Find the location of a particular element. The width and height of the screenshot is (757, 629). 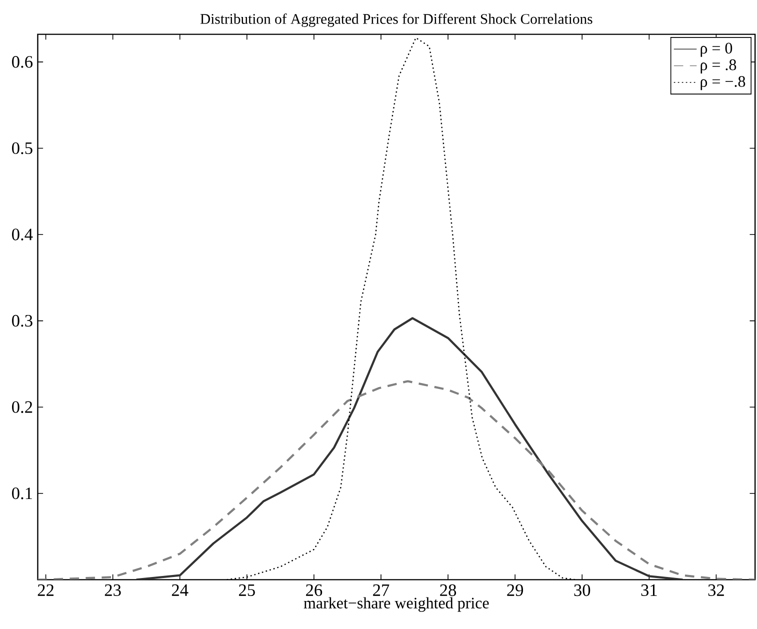

x-tick-label: 23 is located at coordinates (112, 590).